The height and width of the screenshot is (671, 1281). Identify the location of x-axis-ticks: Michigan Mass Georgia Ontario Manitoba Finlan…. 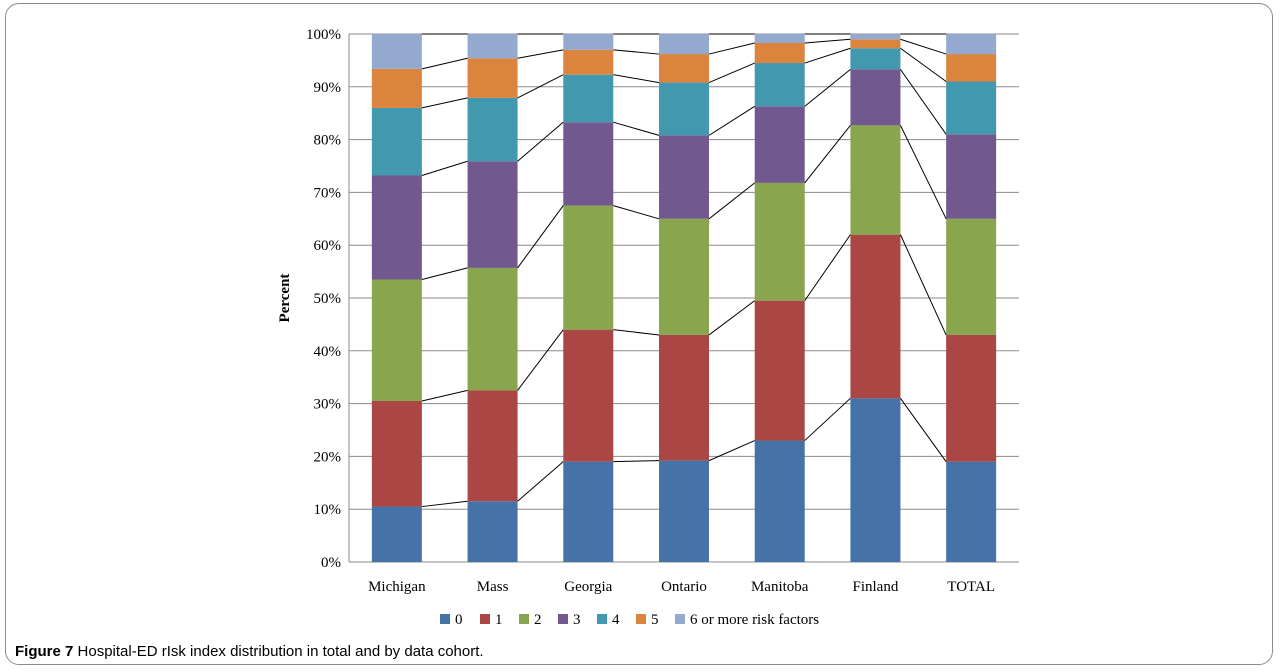
(681, 587).